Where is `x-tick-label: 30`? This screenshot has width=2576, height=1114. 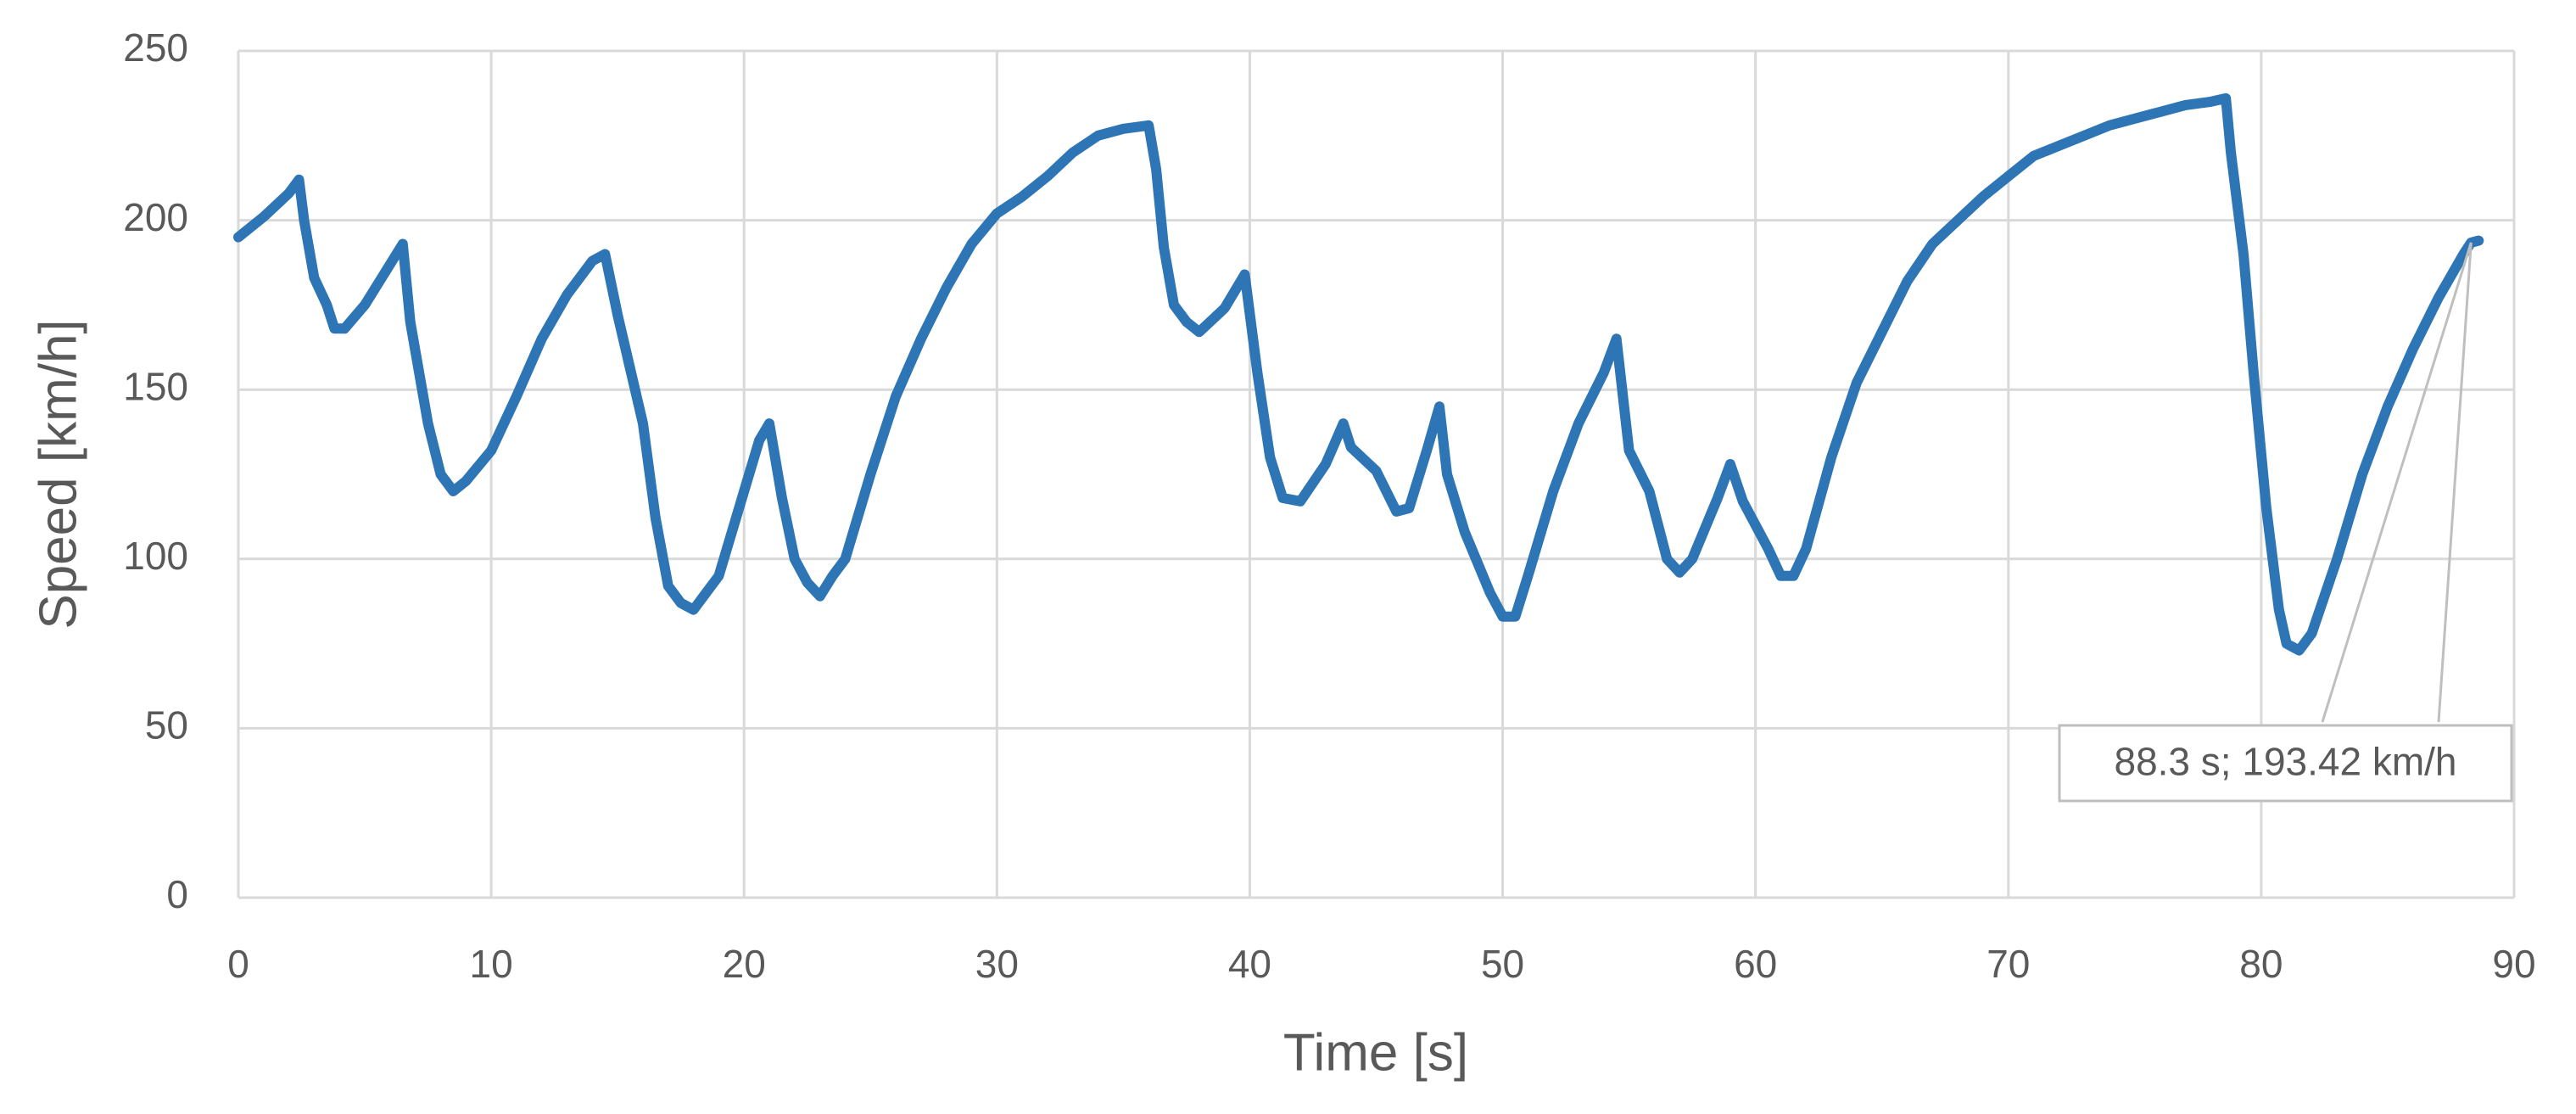
x-tick-label: 30 is located at coordinates (997, 964).